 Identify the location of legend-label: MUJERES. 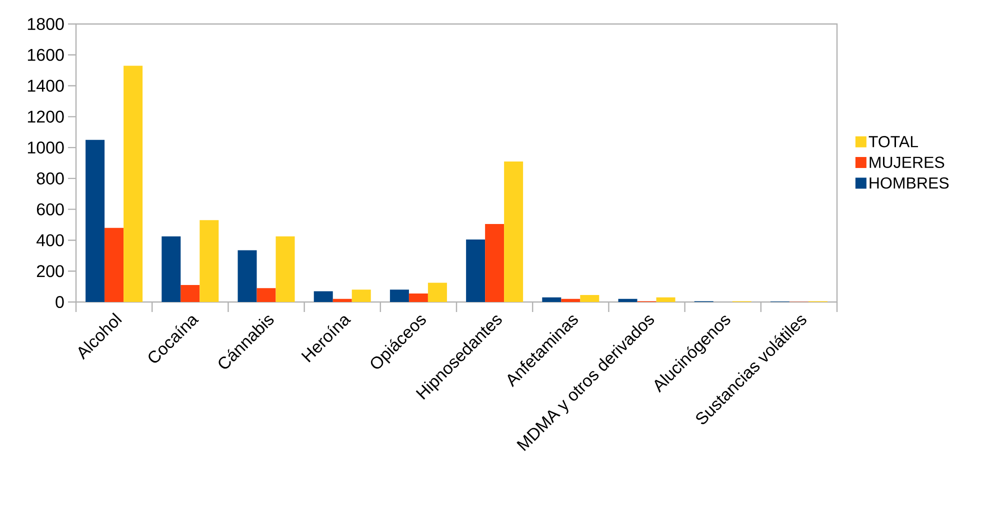
(907, 162).